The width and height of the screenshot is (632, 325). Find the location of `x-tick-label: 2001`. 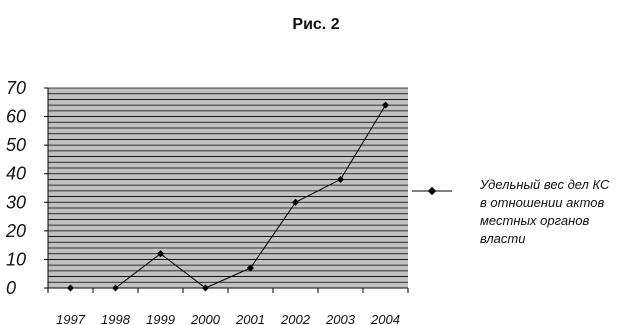

x-tick-label: 2001 is located at coordinates (250, 318).